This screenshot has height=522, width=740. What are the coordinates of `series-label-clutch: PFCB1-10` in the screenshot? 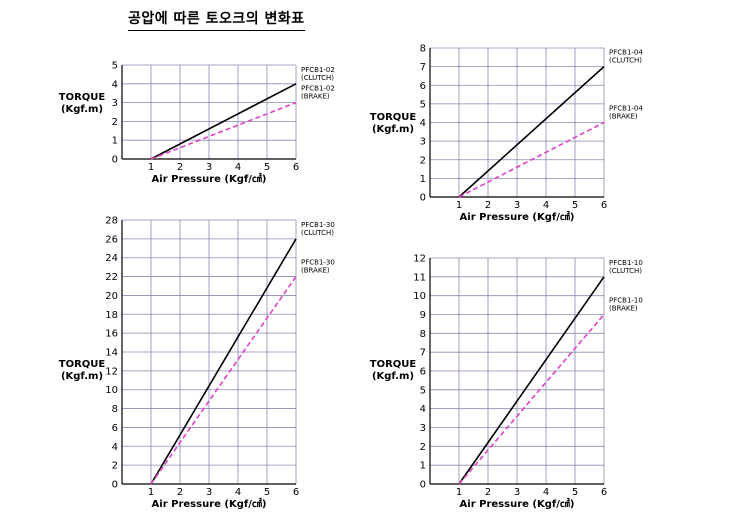 It's located at (626, 263).